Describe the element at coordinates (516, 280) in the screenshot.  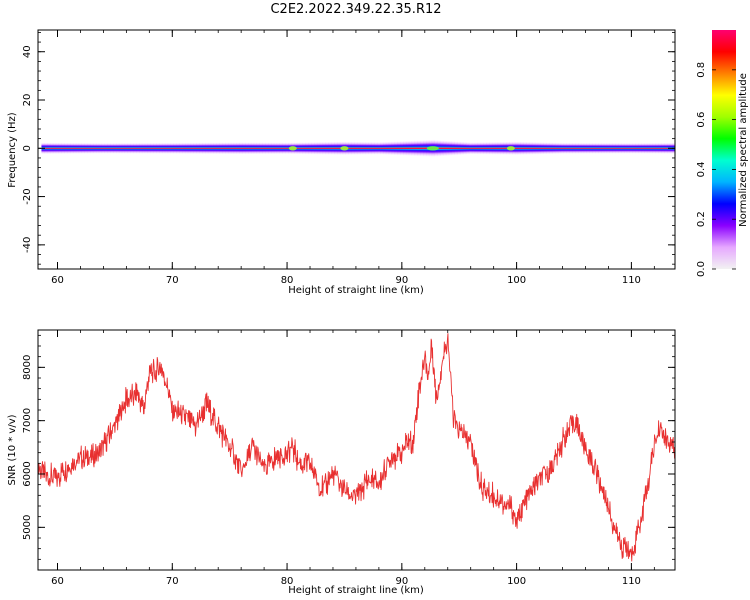
I see `spectrogram-x-tick-label: 100` at that location.